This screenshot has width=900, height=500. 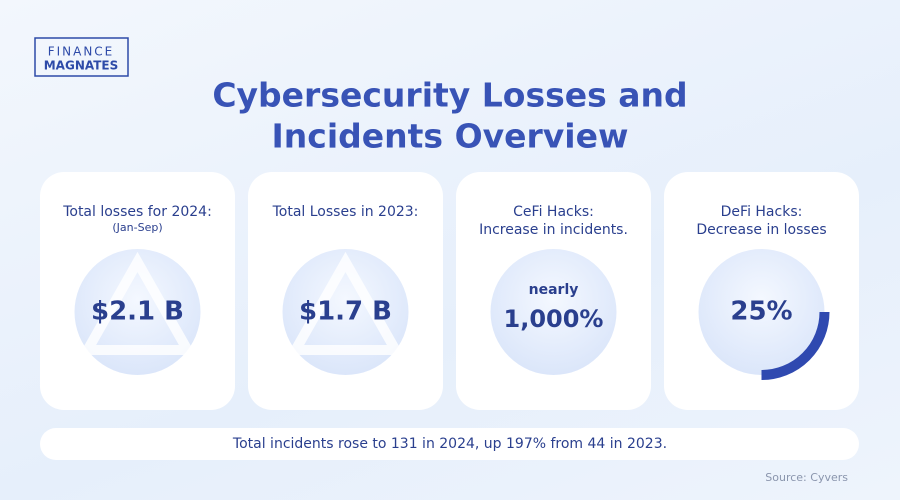 What do you see at coordinates (450, 136) in the screenshot?
I see `title: Incidents Overview` at bounding box center [450, 136].